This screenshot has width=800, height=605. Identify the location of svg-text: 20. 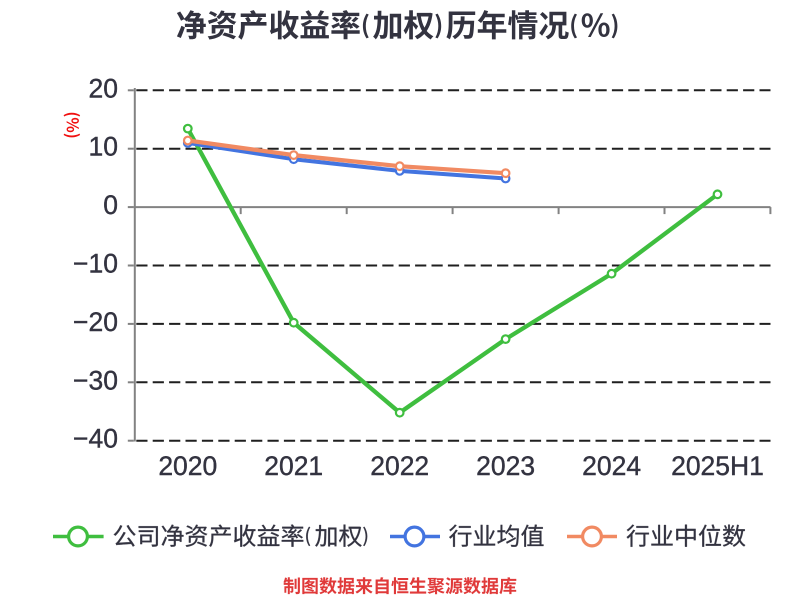
(103, 88).